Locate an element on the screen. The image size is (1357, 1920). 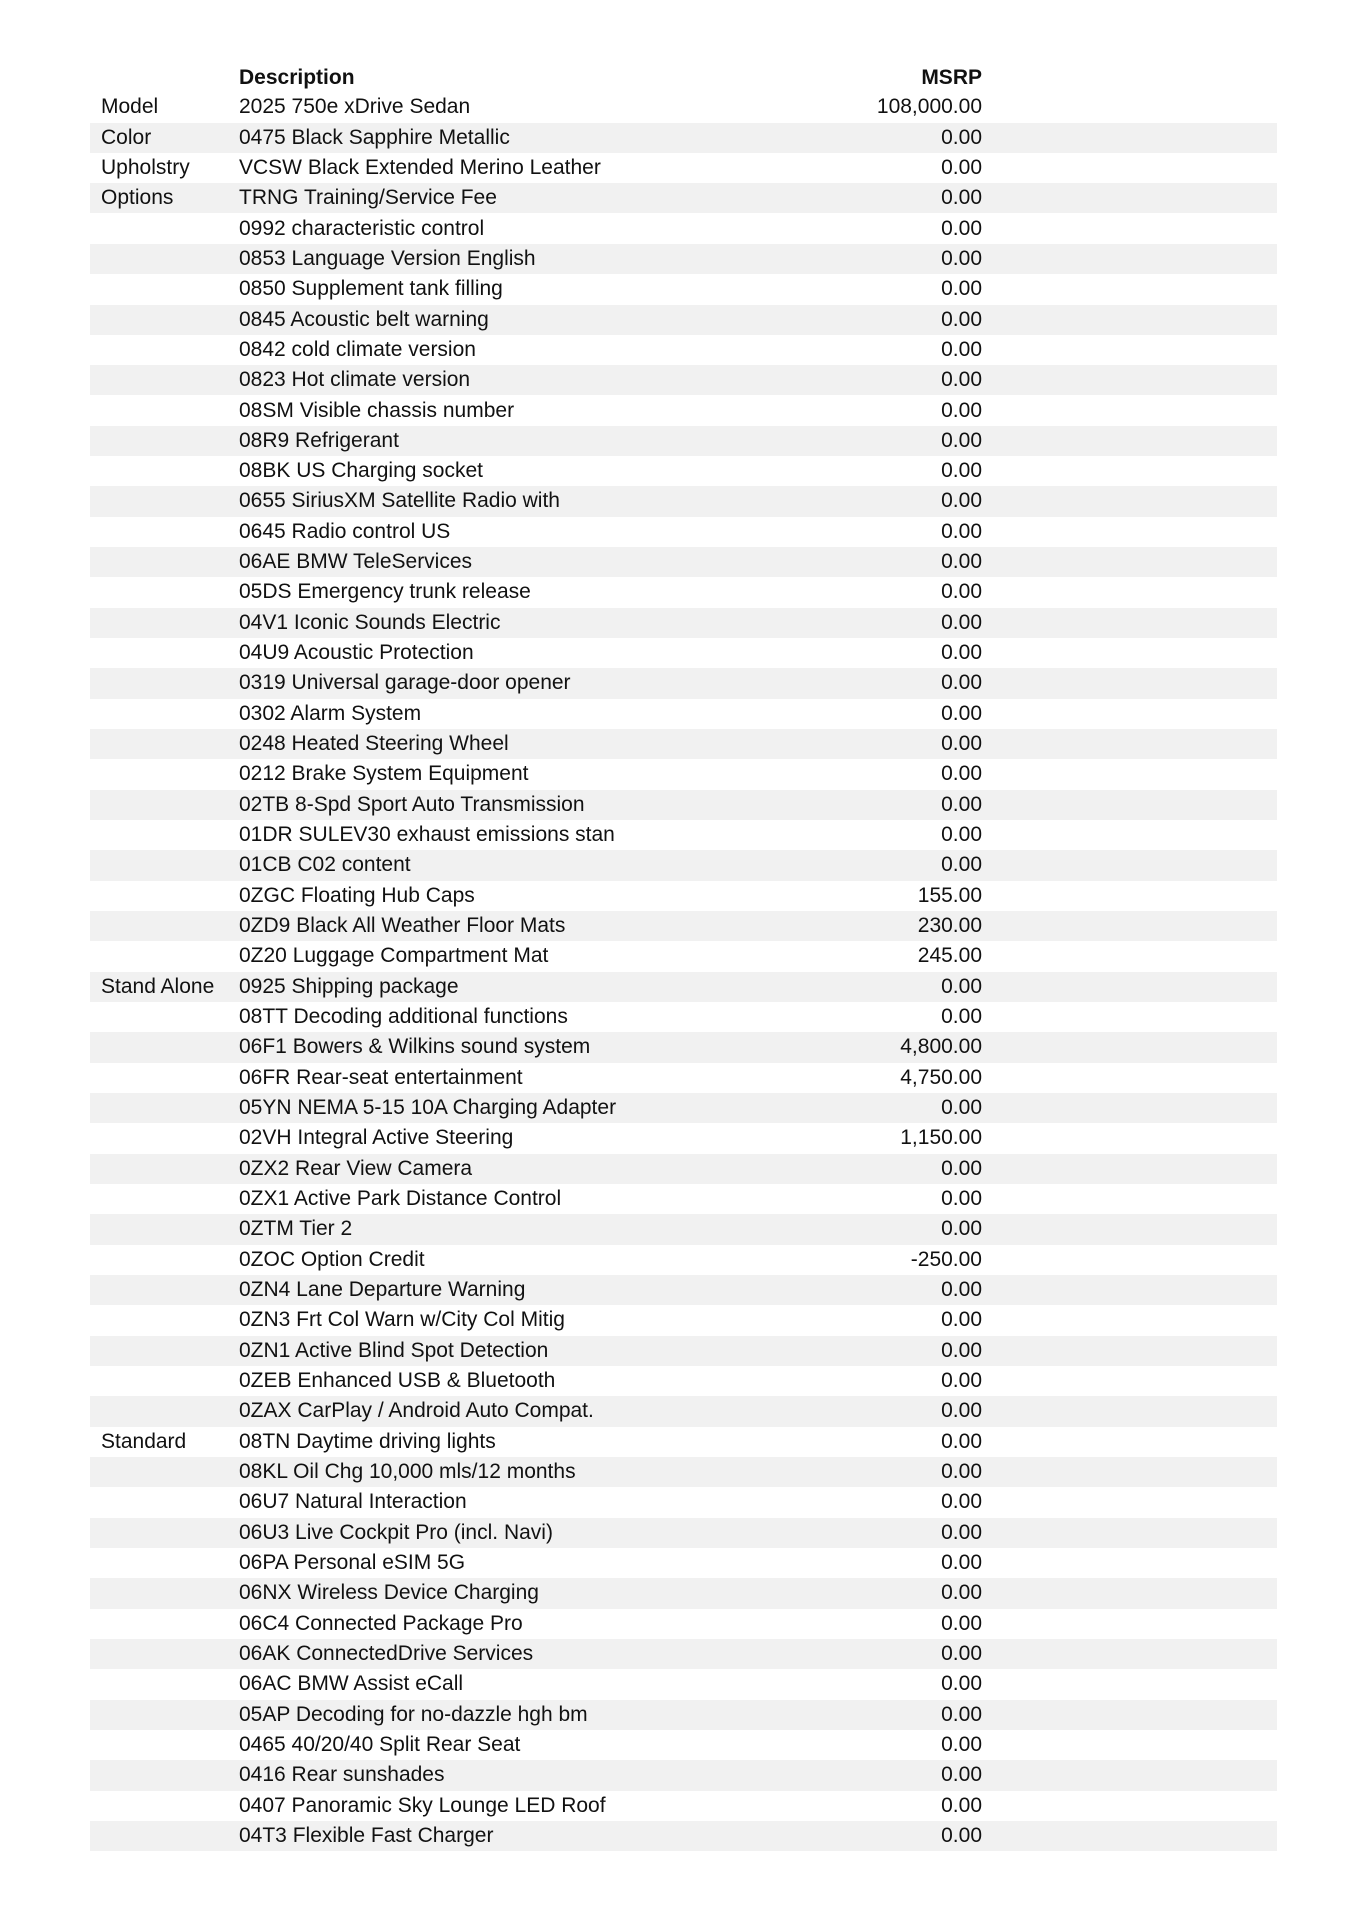
description: 0302 Alarm System is located at coordinates (330, 713).